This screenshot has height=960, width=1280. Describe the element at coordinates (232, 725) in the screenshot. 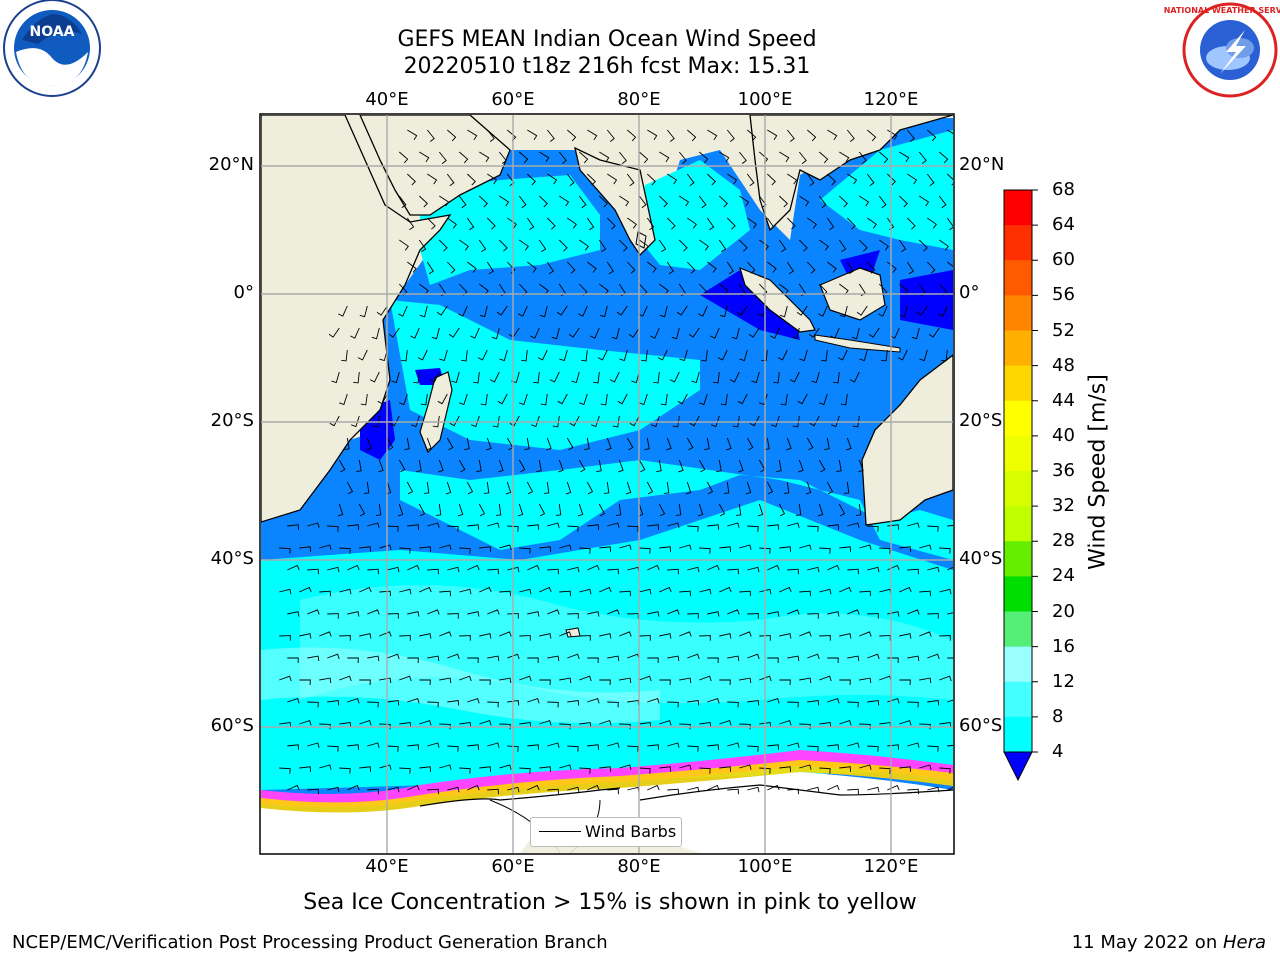

I see `lat-left-label: 60°S` at that location.